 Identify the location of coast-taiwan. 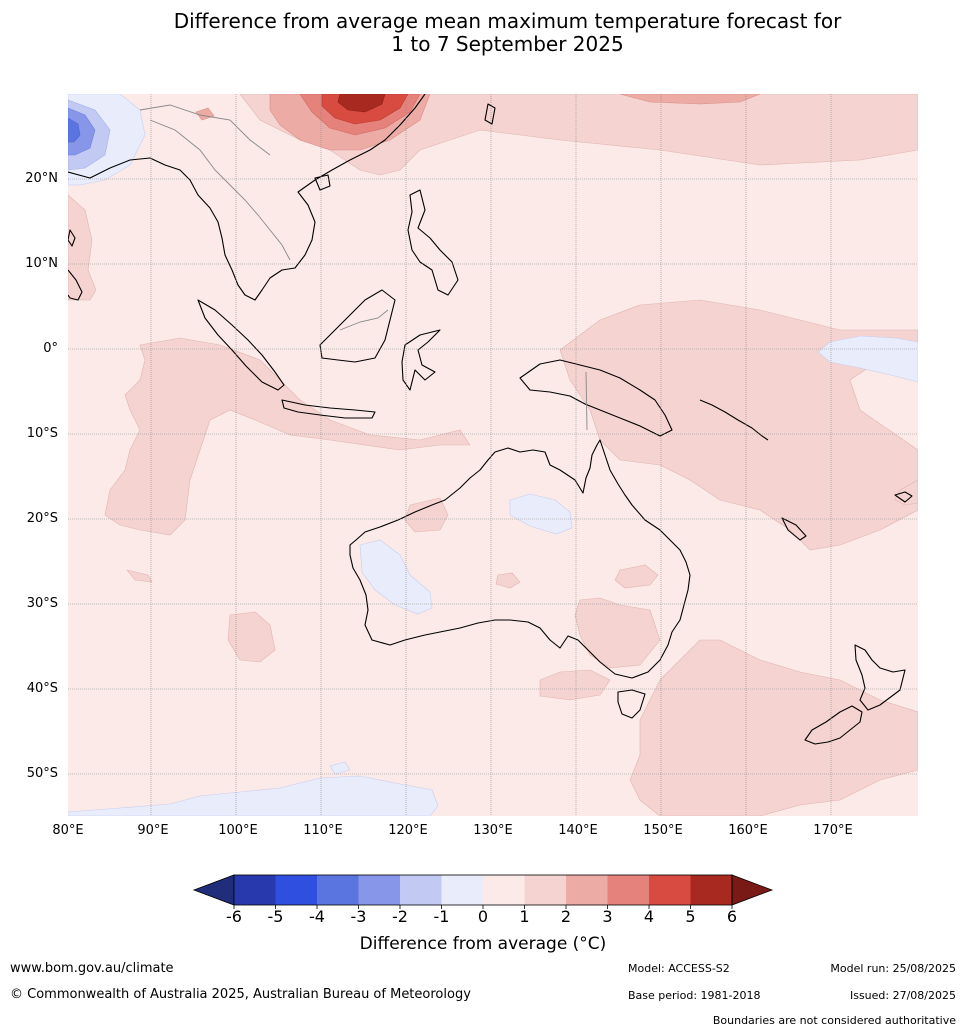
(490, 114).